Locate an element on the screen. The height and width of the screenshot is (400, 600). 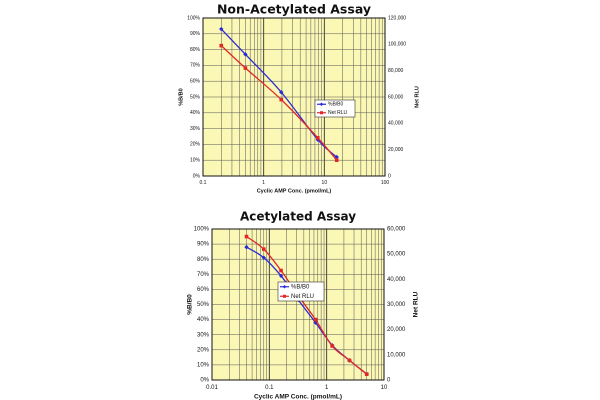
y-right-tick-label: 10,000 is located at coordinates (396, 355).